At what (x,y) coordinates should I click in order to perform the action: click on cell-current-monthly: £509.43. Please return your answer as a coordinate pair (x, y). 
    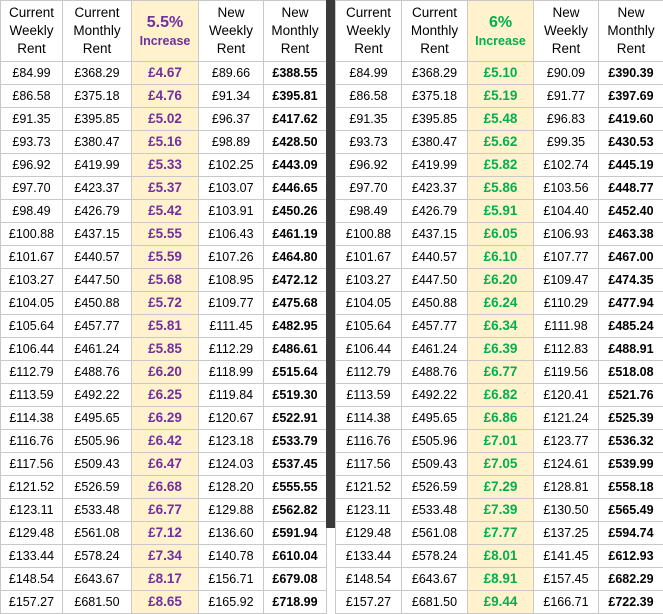
    Looking at the image, I should click on (435, 464).